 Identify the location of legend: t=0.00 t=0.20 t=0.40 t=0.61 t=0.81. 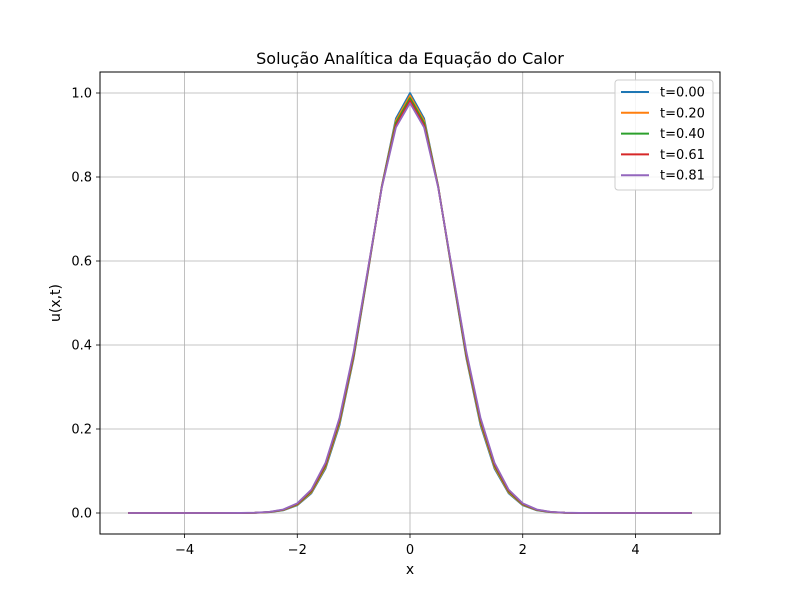
(664, 135).